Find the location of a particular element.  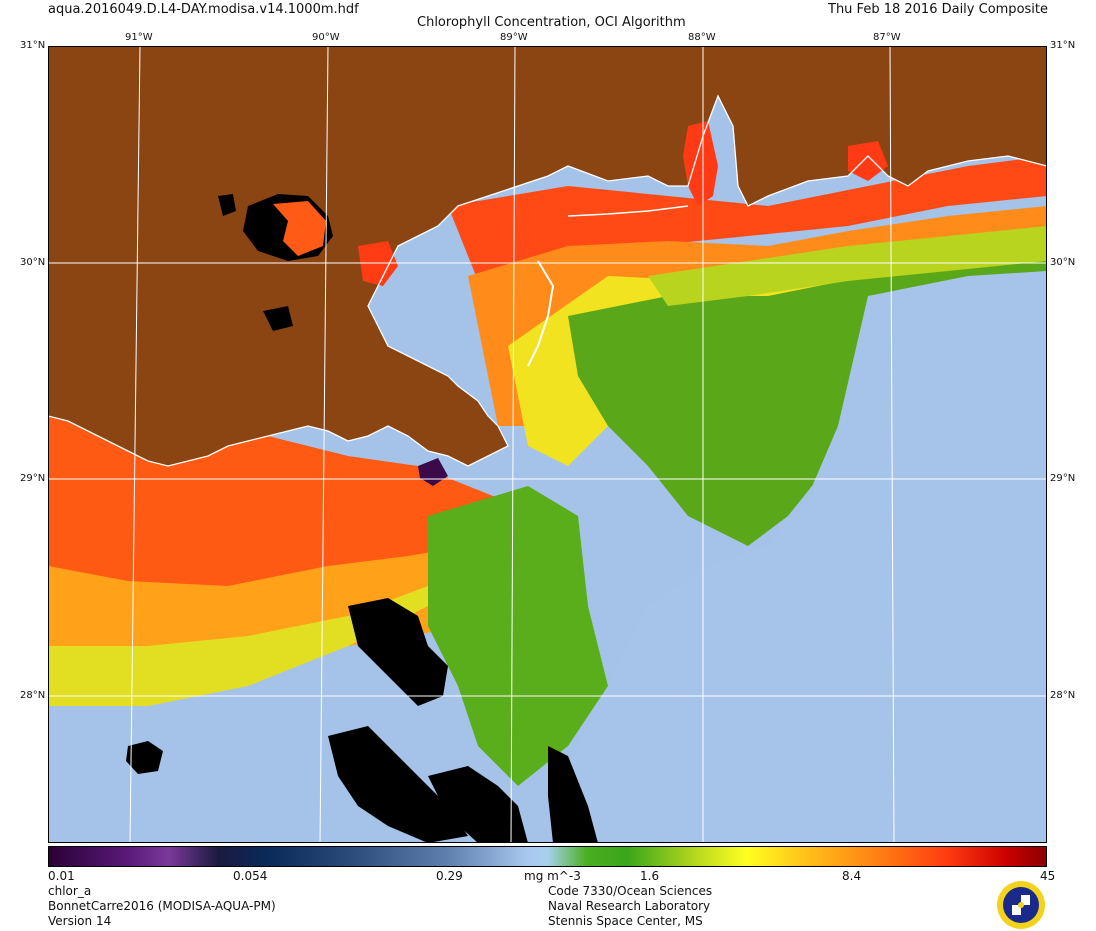

pensacola-bay is located at coordinates (868, 161).